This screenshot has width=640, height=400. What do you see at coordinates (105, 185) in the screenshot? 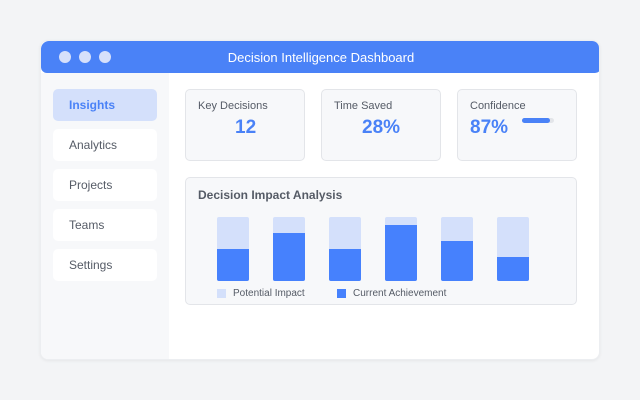
I see `sidebar-item-projects: Projects` at bounding box center [105, 185].